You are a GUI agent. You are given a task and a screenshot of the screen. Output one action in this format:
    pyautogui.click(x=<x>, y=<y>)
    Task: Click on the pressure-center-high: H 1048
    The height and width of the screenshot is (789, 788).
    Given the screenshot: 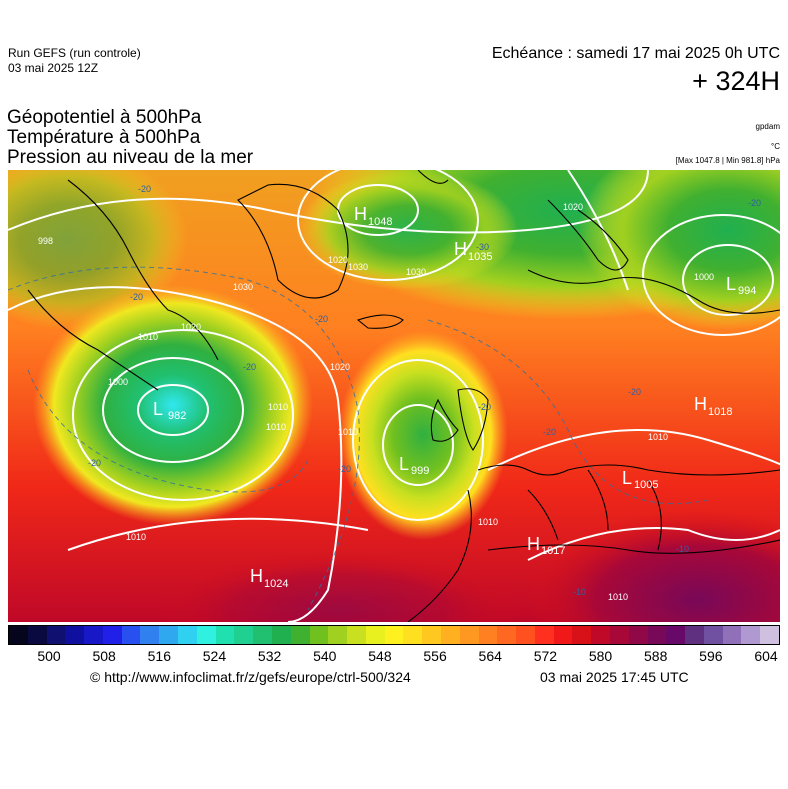 What is the action you would take?
    pyautogui.click(x=373, y=216)
    